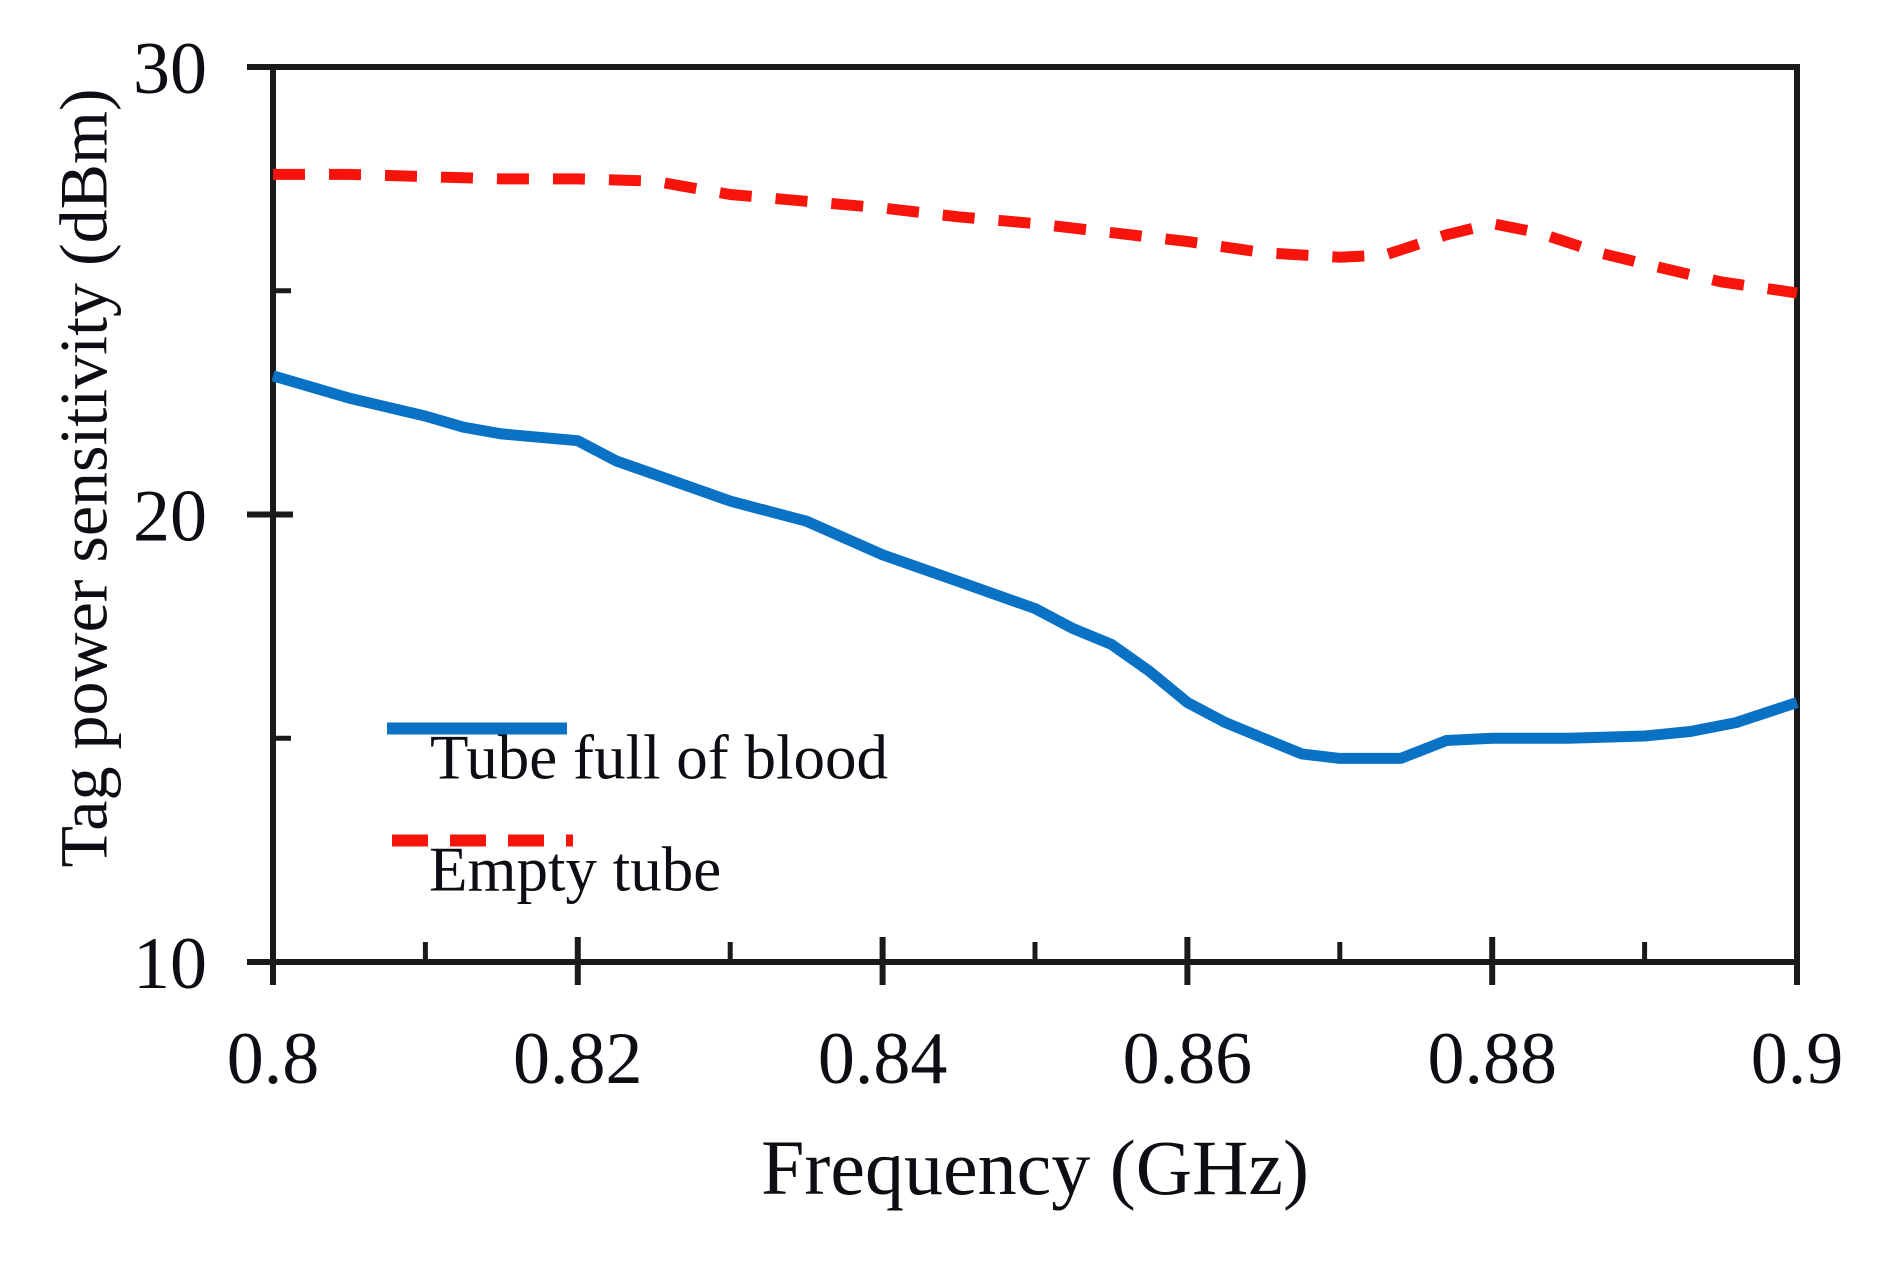 Image resolution: width=1884 pixels, height=1279 pixels. What do you see at coordinates (170, 517) in the screenshot?
I see `y-tick-label: 20` at bounding box center [170, 517].